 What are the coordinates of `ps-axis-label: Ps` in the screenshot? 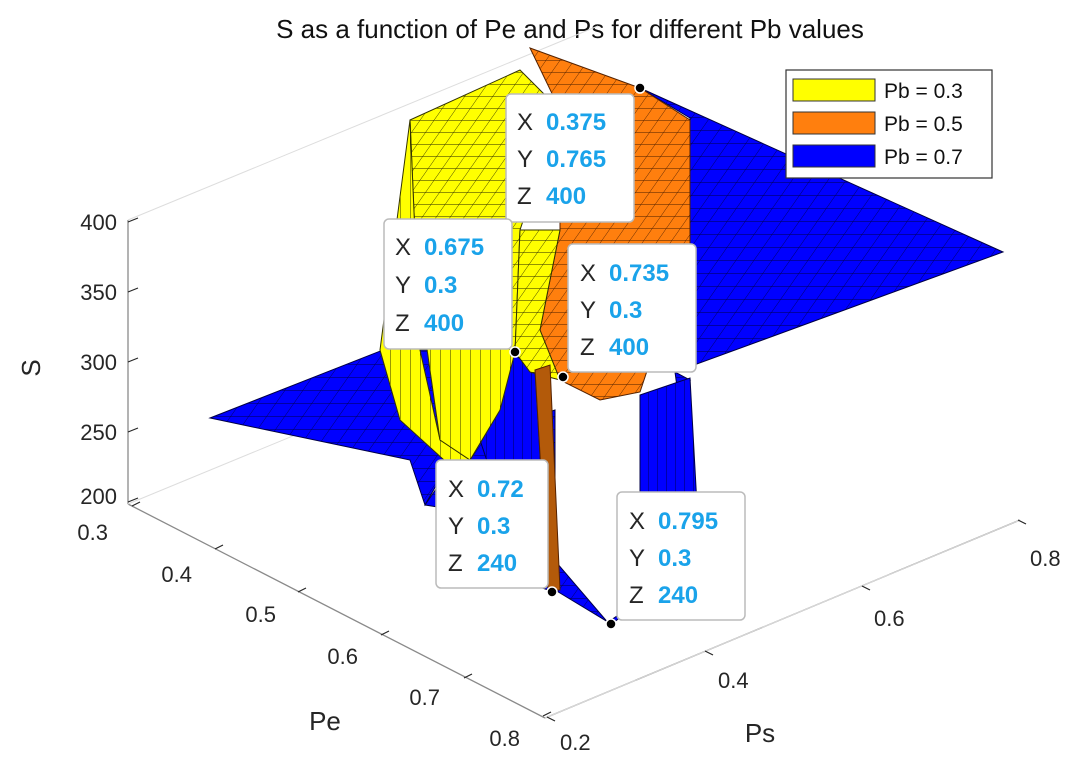 It's located at (760, 733).